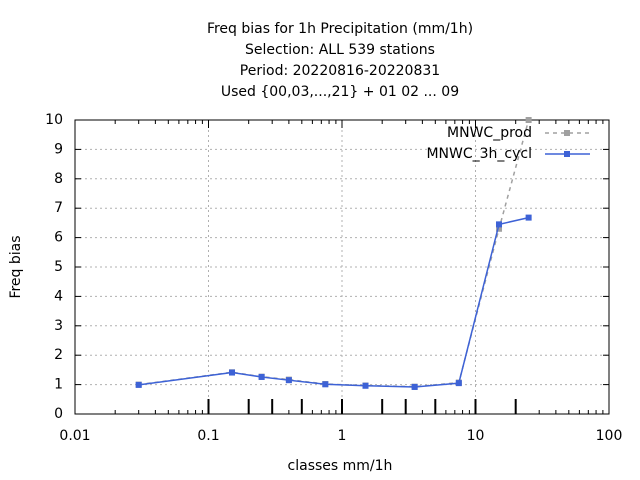 The width and height of the screenshot is (640, 480). I want to click on x-tick-label: 0.01, so click(74, 436).